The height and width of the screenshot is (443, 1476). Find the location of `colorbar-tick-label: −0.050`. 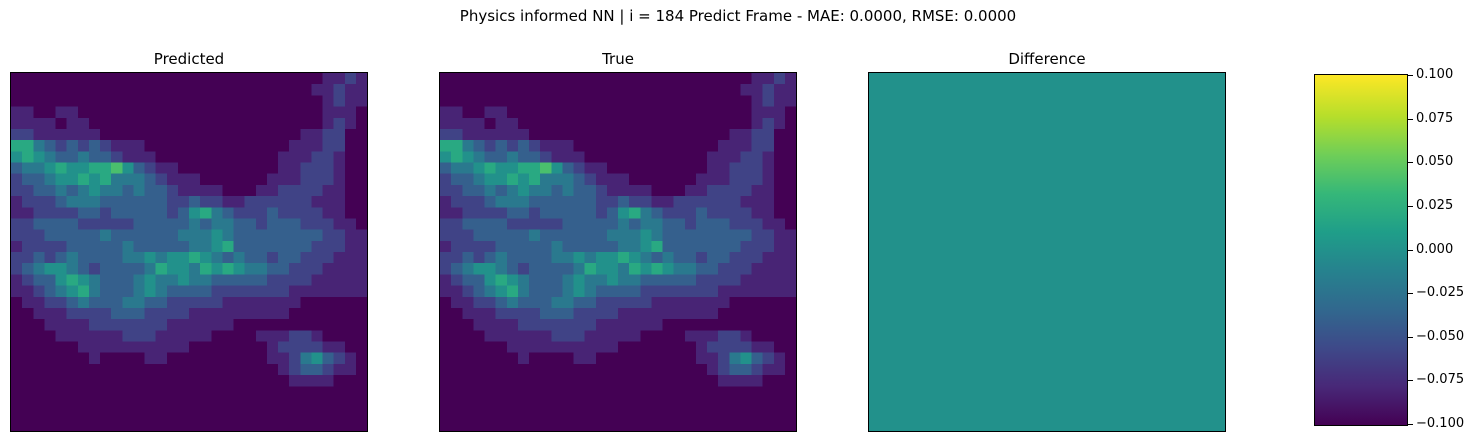

colorbar-tick-label: −0.050 is located at coordinates (1440, 336).